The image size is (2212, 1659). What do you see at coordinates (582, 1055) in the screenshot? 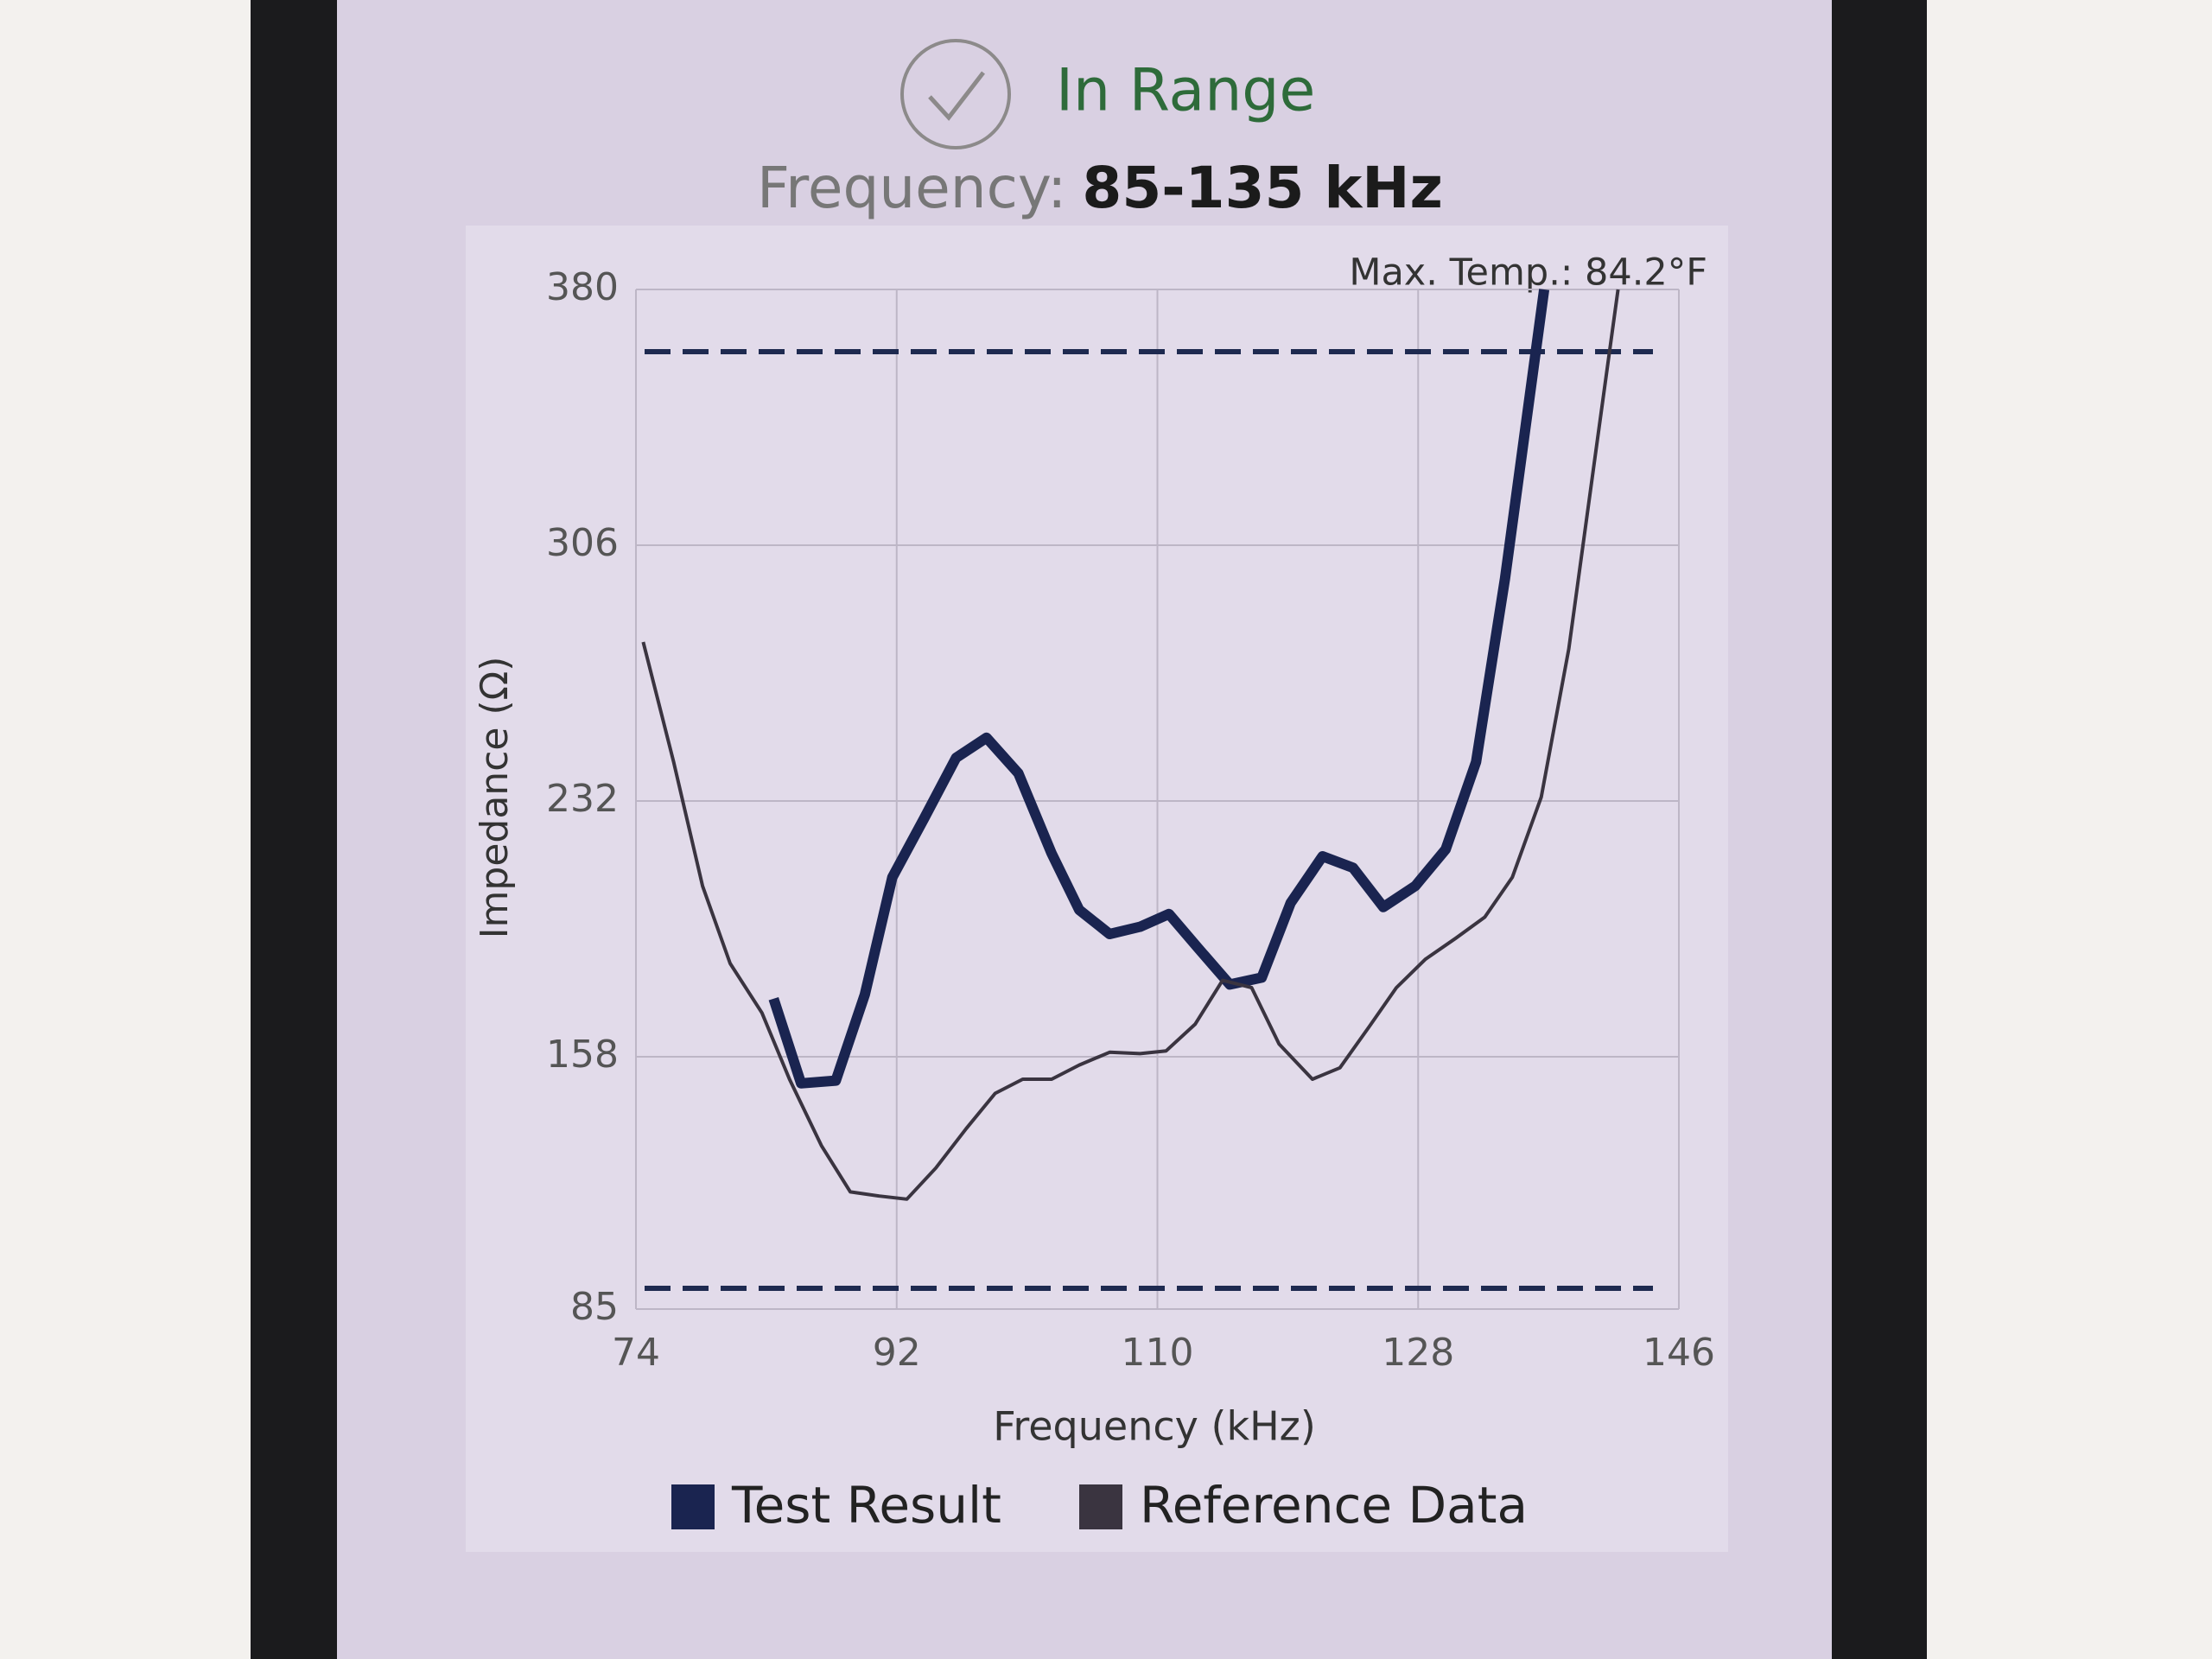
I see `y-tick-label: 158` at bounding box center [582, 1055].